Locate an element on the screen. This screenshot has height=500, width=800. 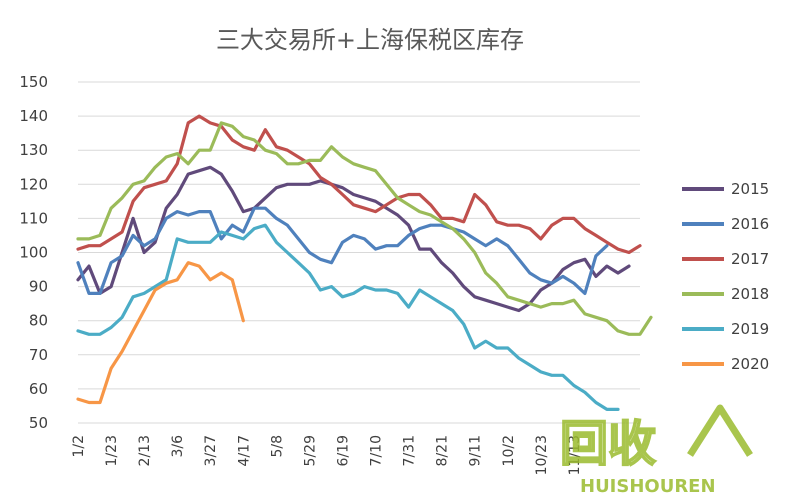
legend-label-2015: 2015 is located at coordinates (750, 189).